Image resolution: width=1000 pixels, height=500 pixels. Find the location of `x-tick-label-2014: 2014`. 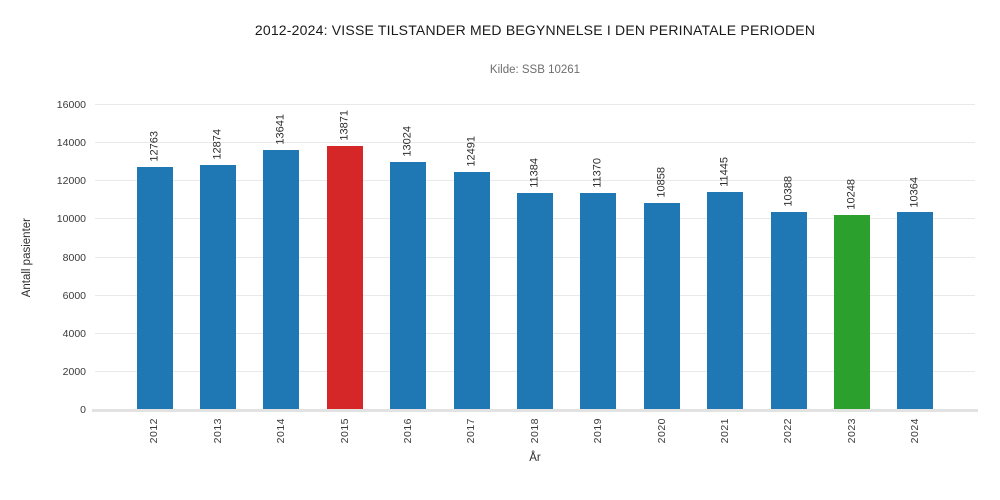

x-tick-label-2014: 2014 is located at coordinates (281, 431).